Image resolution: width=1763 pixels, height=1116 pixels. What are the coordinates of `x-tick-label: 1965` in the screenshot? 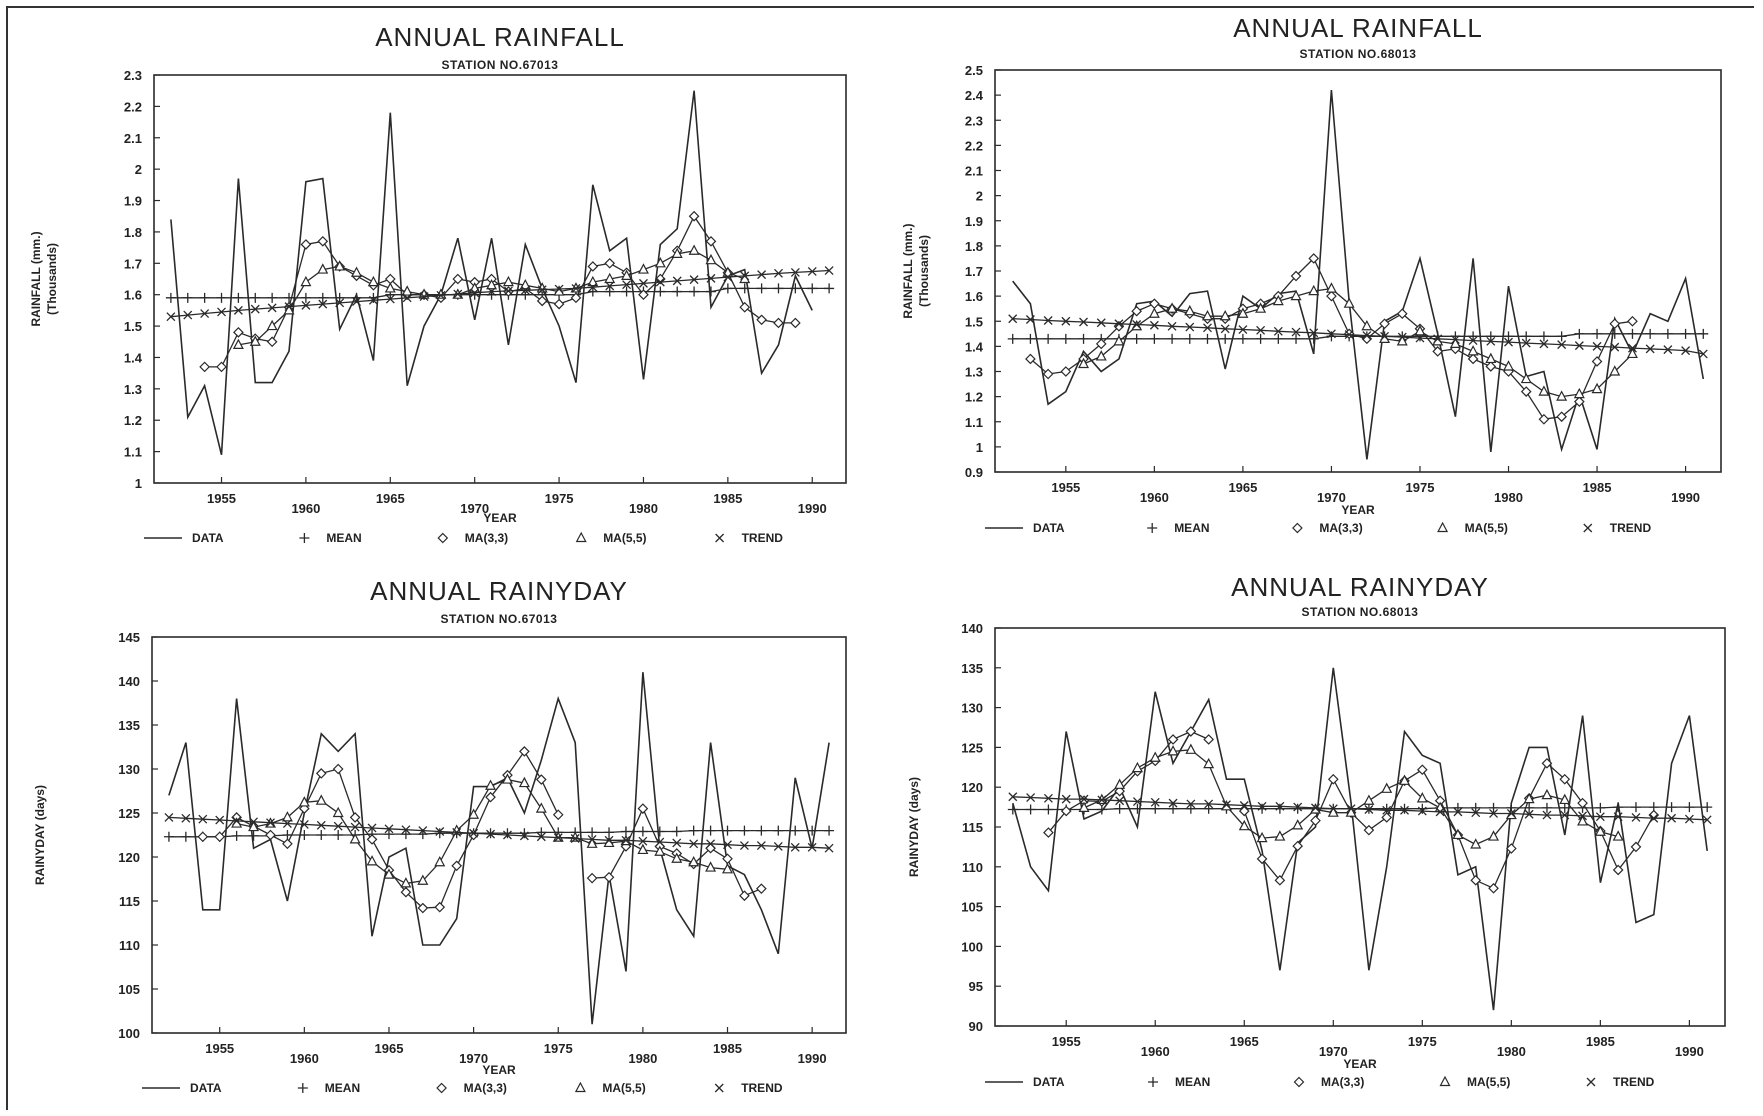 It's located at (390, 498).